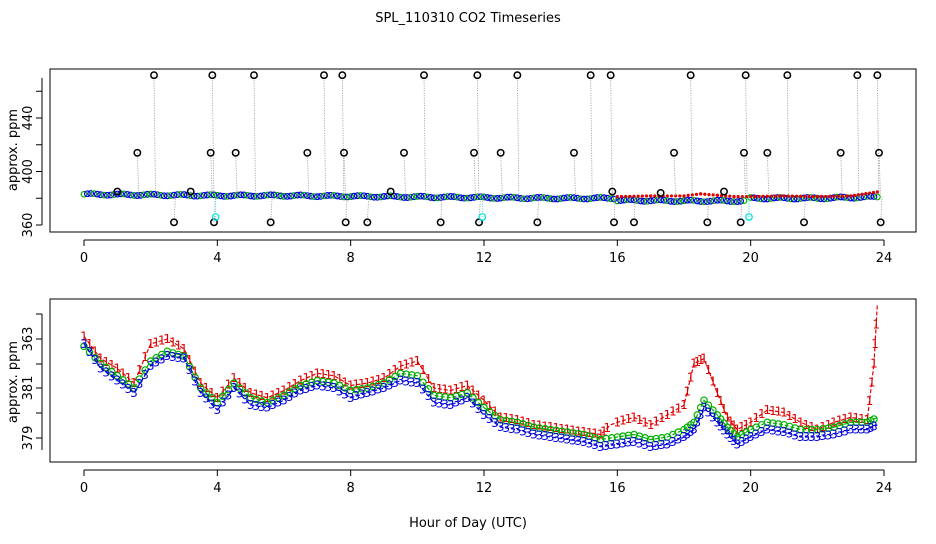 This screenshot has height=544, width=936. Describe the element at coordinates (884, 488) in the screenshot. I see `bottom-x-tick-label: 24` at that location.